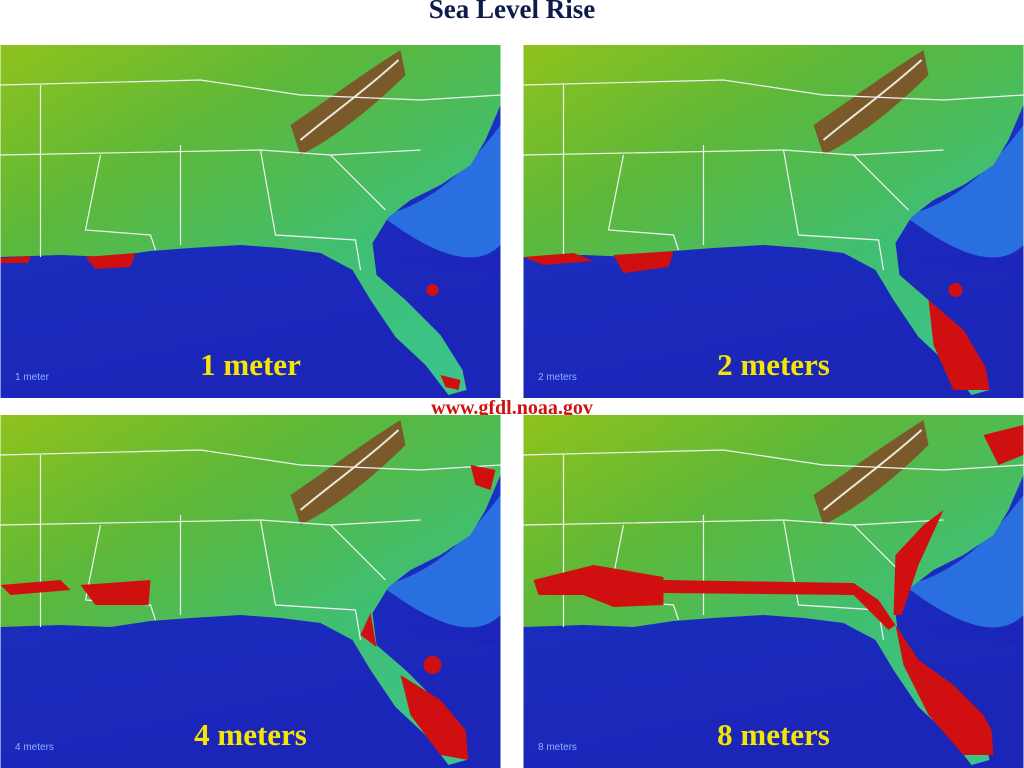 This screenshot has width=1024, height=768. I want to click on caption: 8 meters, so click(773, 734).